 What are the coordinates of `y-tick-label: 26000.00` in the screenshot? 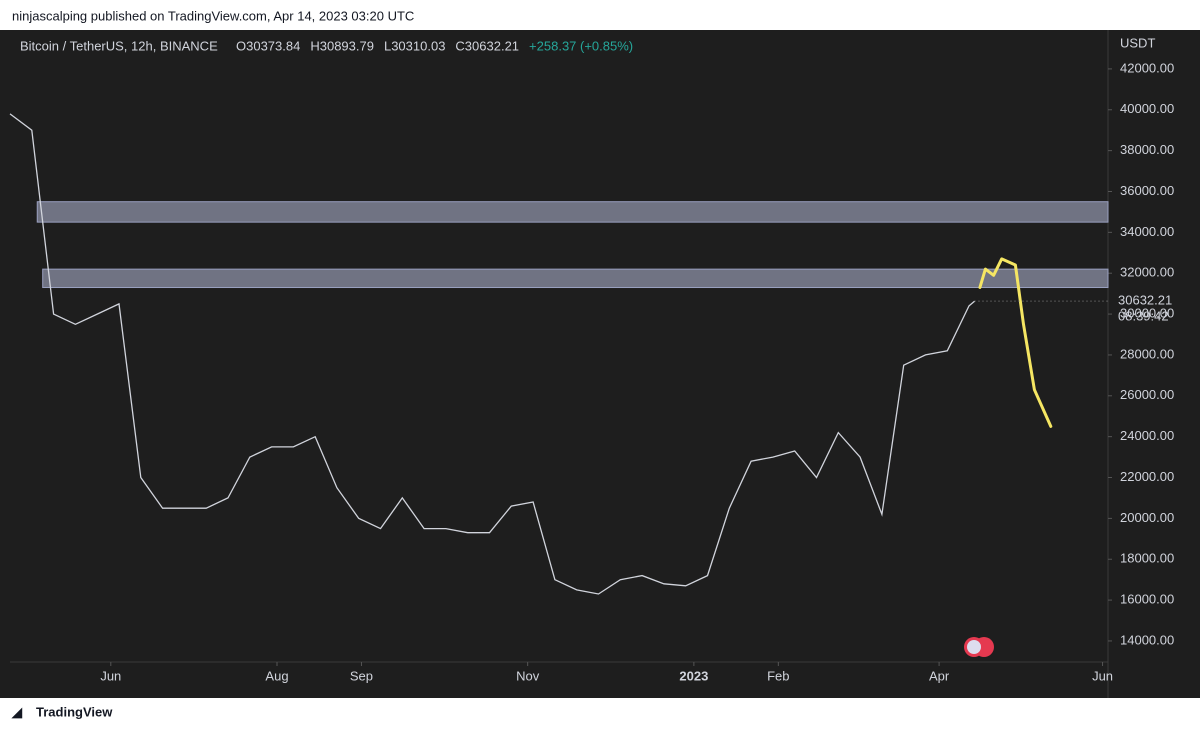 It's located at (1147, 394).